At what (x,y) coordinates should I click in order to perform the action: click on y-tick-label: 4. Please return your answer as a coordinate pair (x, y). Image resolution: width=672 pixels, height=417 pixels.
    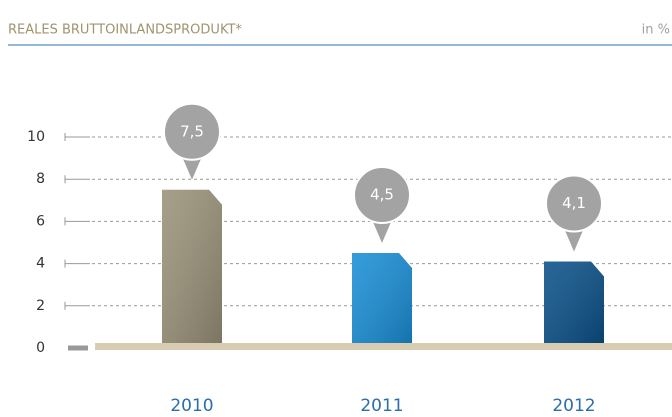
    Looking at the image, I should click on (40, 264).